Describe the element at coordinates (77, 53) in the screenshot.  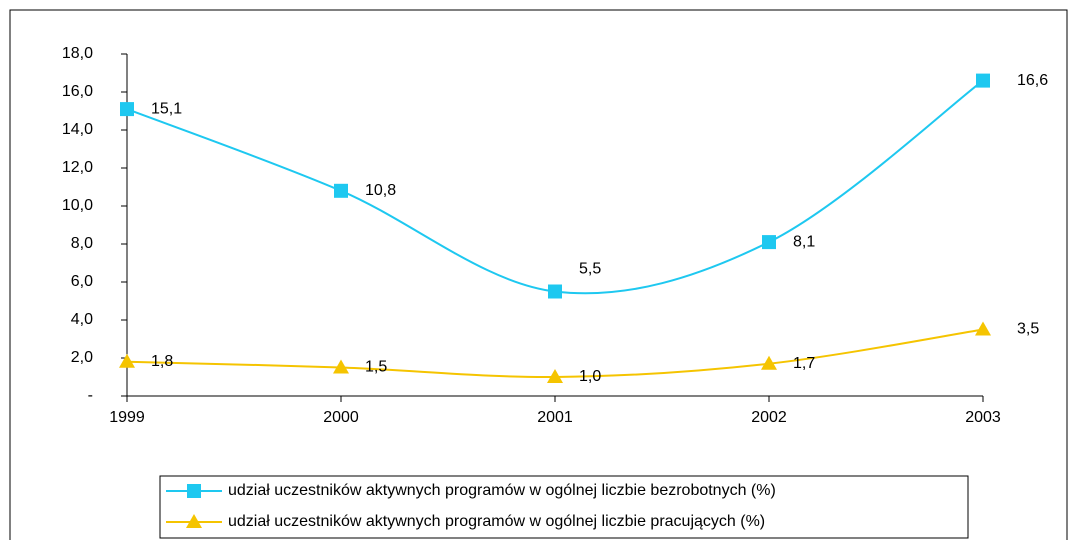
I see `y-tick-label: 18,0` at that location.